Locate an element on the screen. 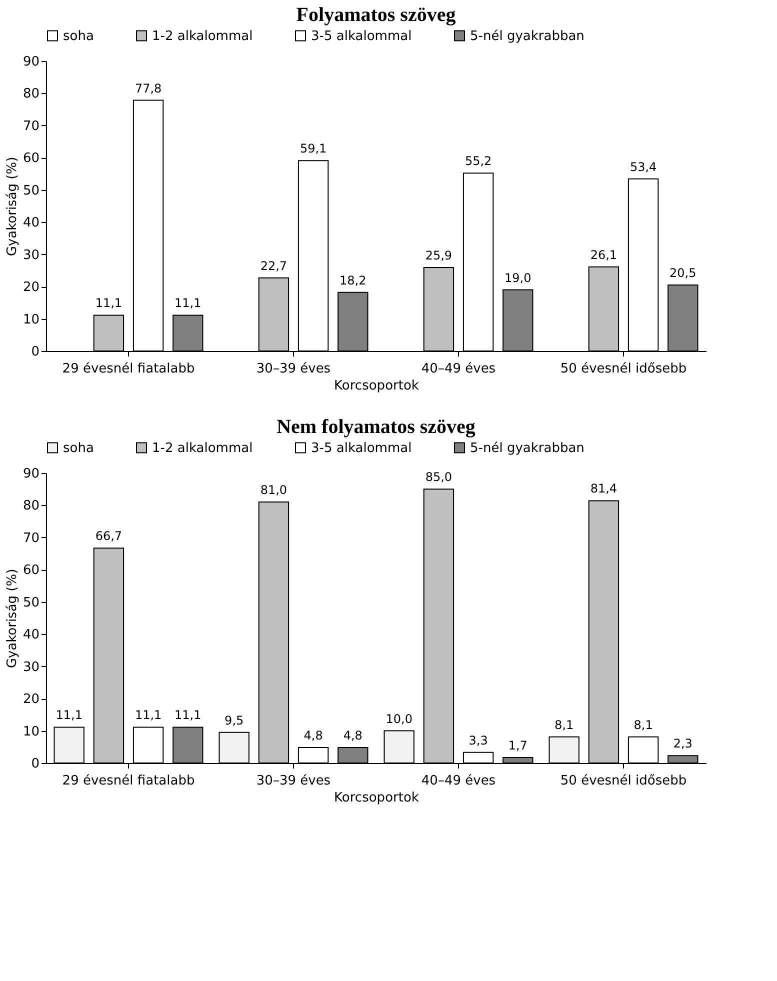 The width and height of the screenshot is (777, 981). data-label: 59,1 is located at coordinates (313, 149).